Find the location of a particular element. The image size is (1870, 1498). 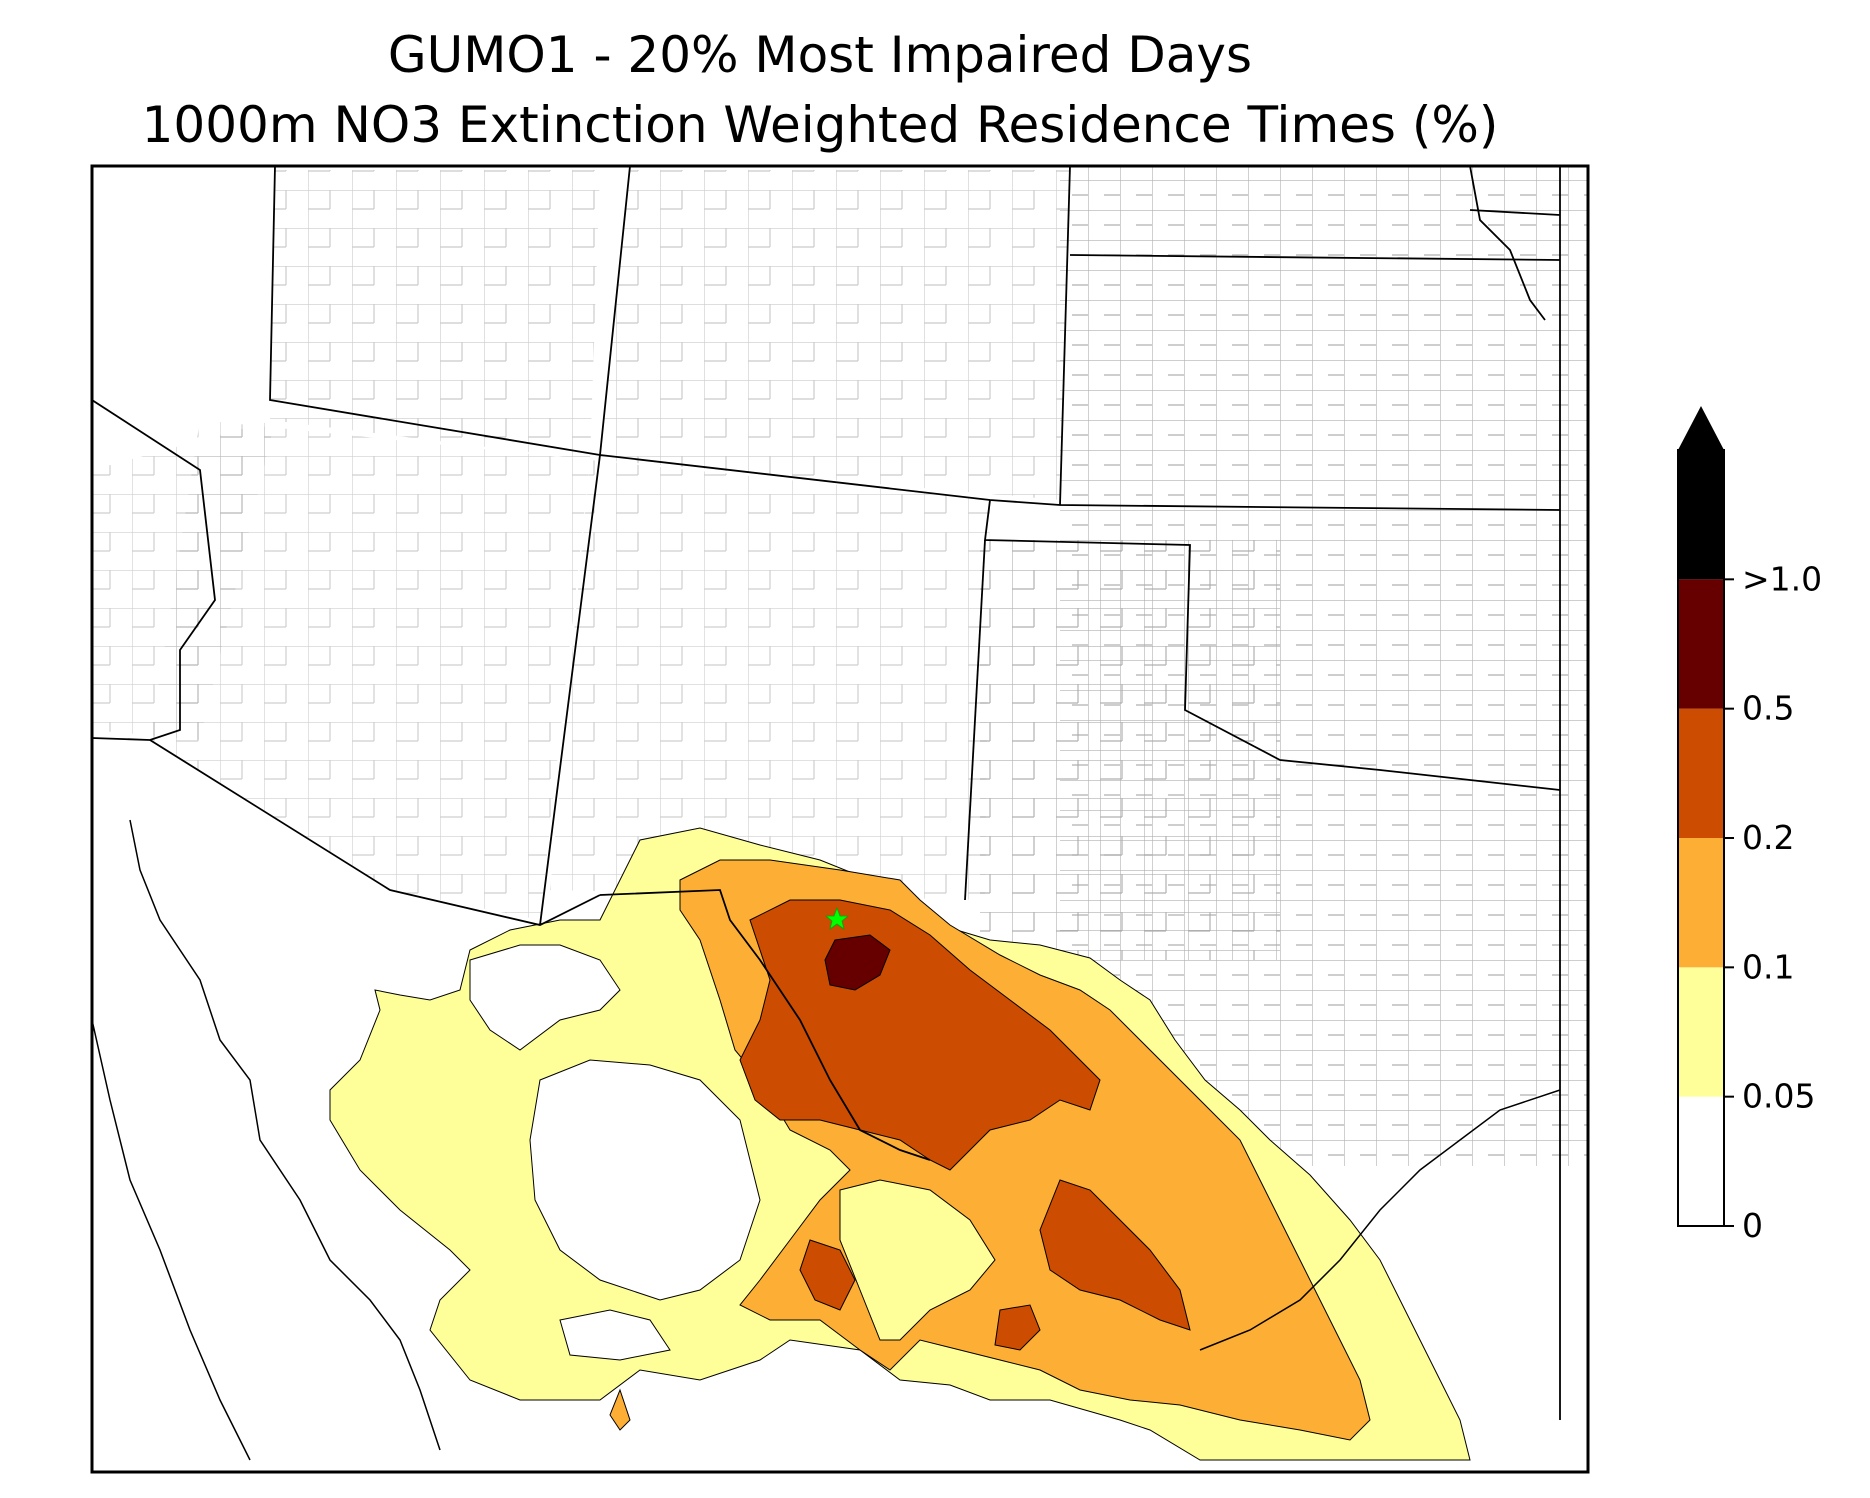

colorbar-tick-label-5: >1.0 is located at coordinates (1782, 578).